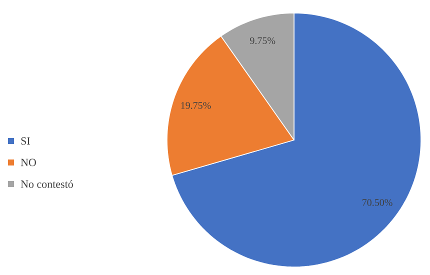  What do you see at coordinates (46, 184) in the screenshot?
I see `legend-label: No contestó` at bounding box center [46, 184].